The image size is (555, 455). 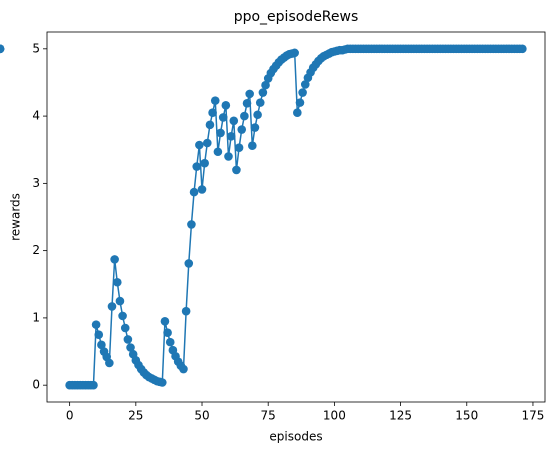 What do you see at coordinates (334, 416) in the screenshot?
I see `x-tick-label: 100` at bounding box center [334, 416].